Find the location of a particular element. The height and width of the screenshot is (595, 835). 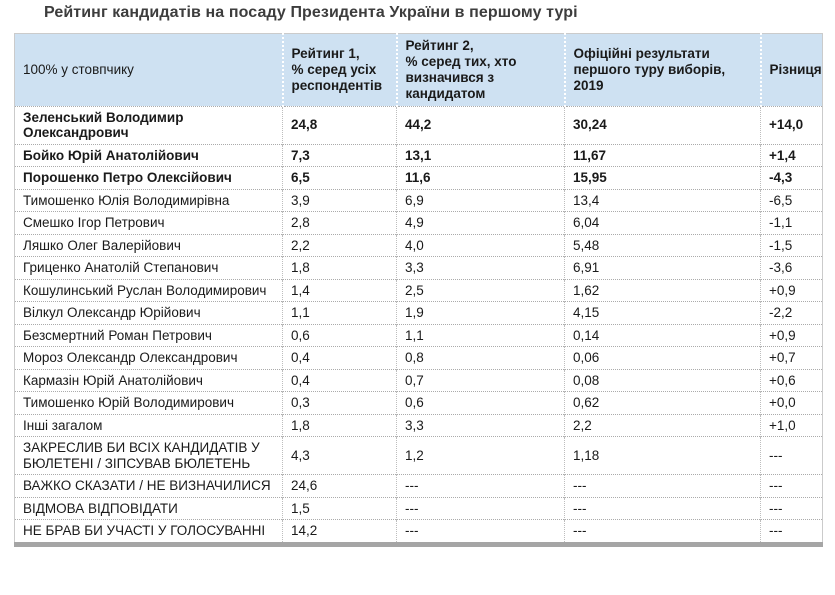

rating2-cell: 44,2 is located at coordinates (480, 125).